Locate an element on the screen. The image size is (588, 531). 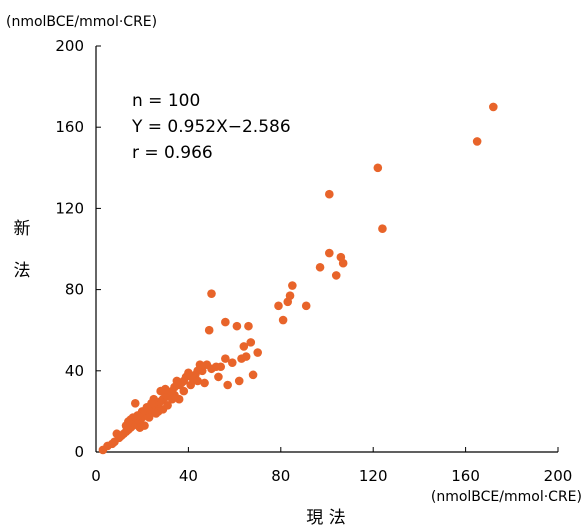
x-tick-label: 160 is located at coordinates (465, 476).